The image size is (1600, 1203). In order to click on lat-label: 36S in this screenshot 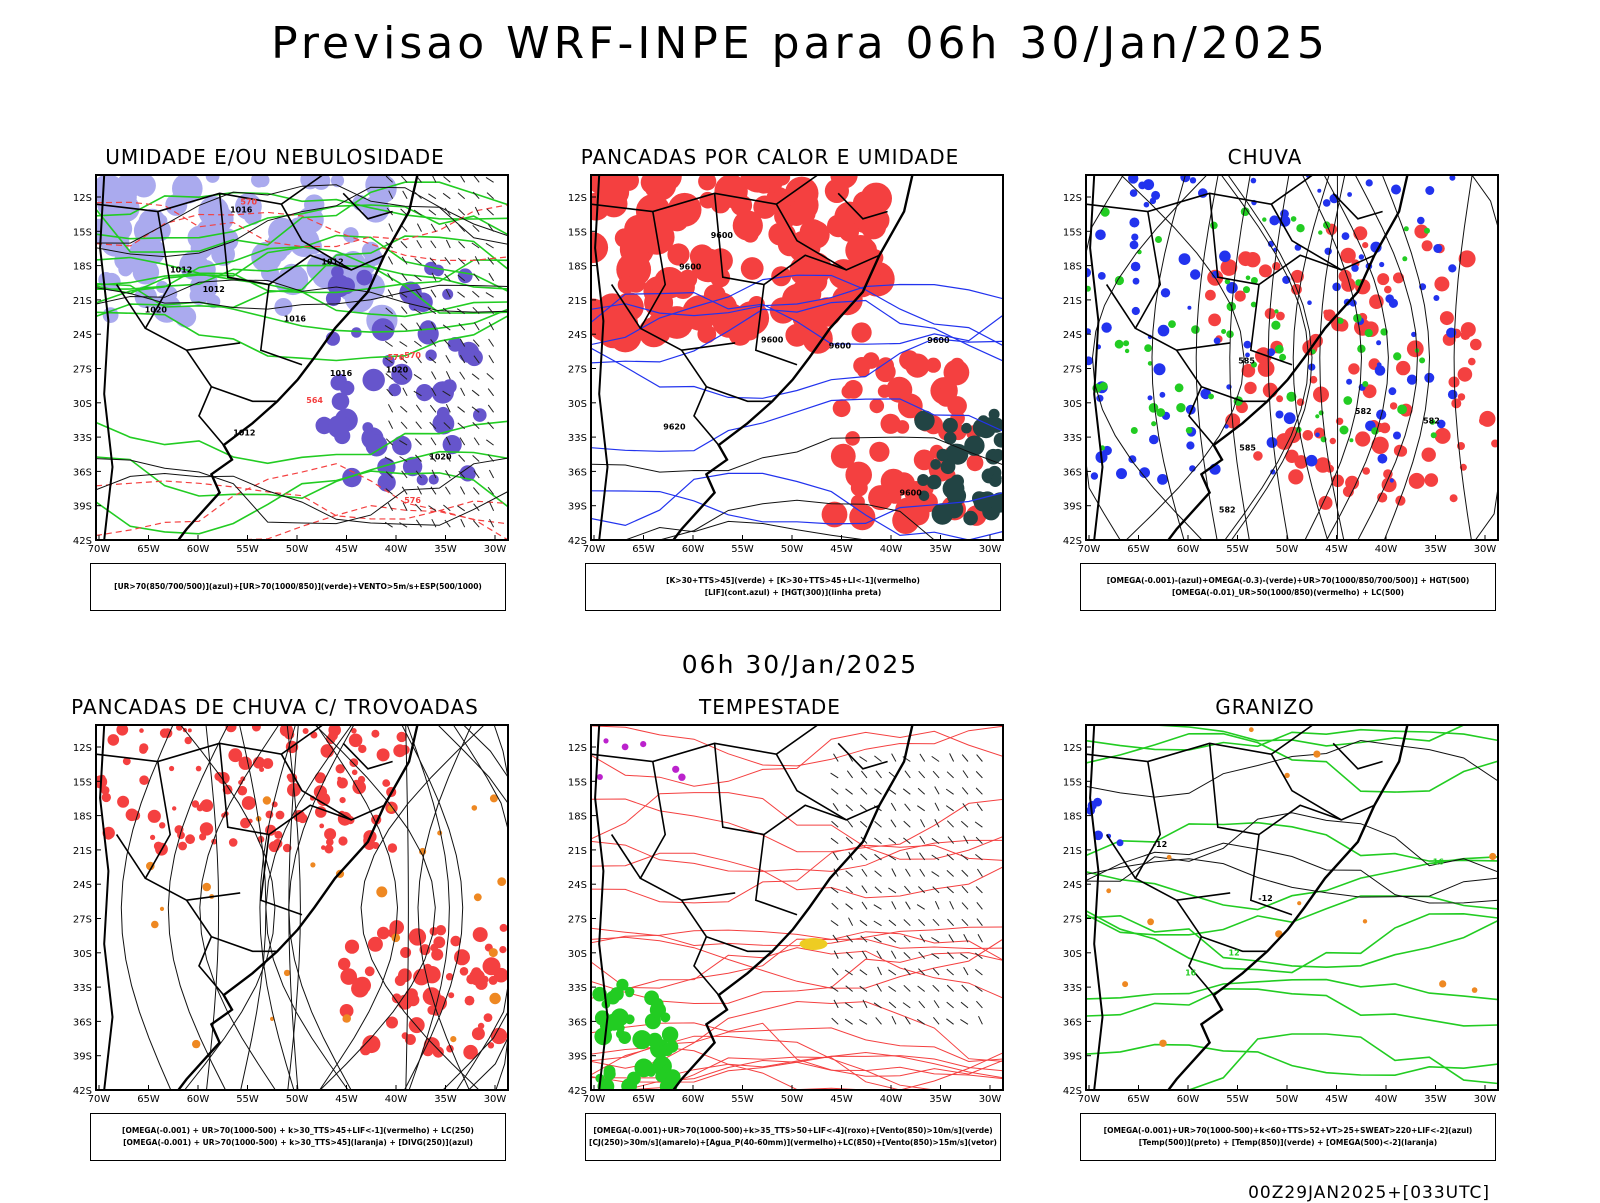, I will do `click(577, 472)`.